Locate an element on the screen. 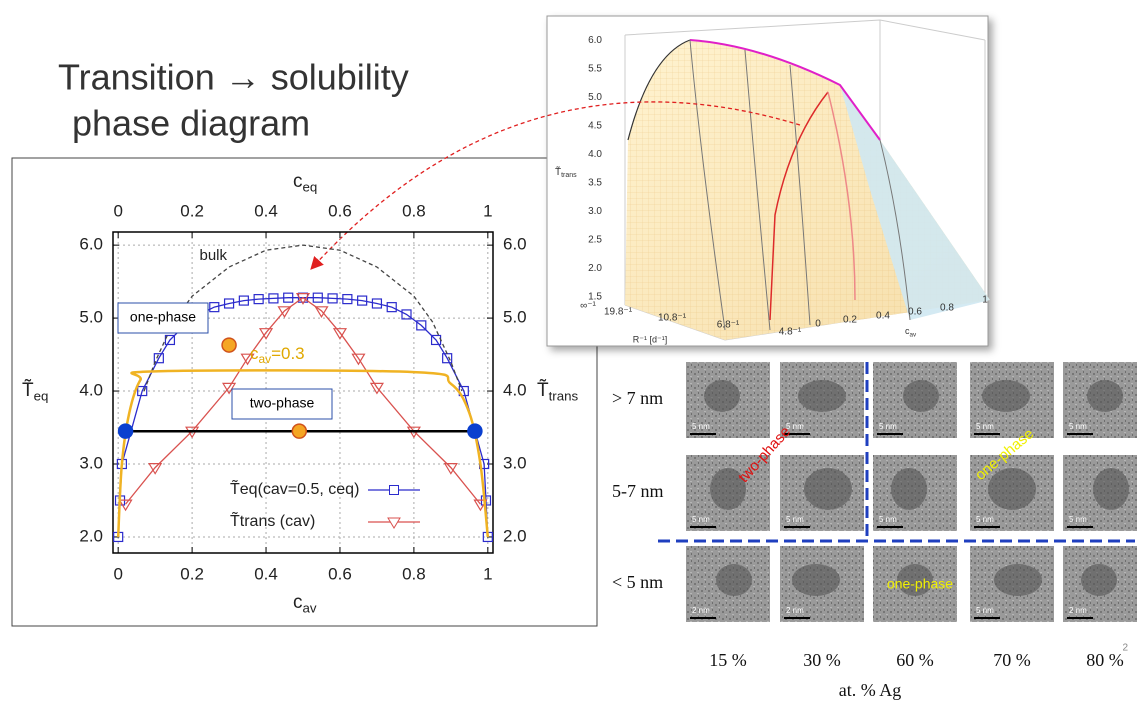 The image size is (1137, 702). link-arrow is located at coordinates (555, 185).